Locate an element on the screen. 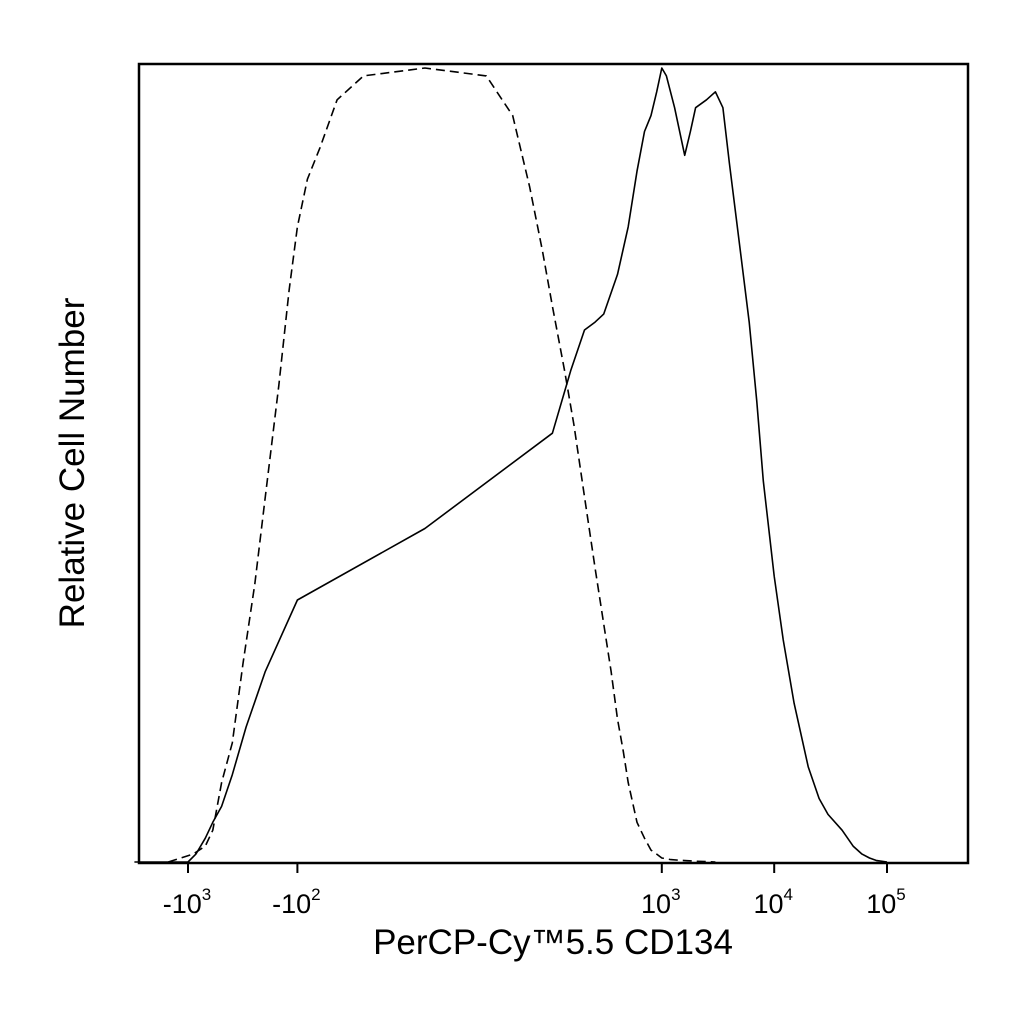 The image size is (1024, 1024). x-tick-label: -102 is located at coordinates (296, 902).